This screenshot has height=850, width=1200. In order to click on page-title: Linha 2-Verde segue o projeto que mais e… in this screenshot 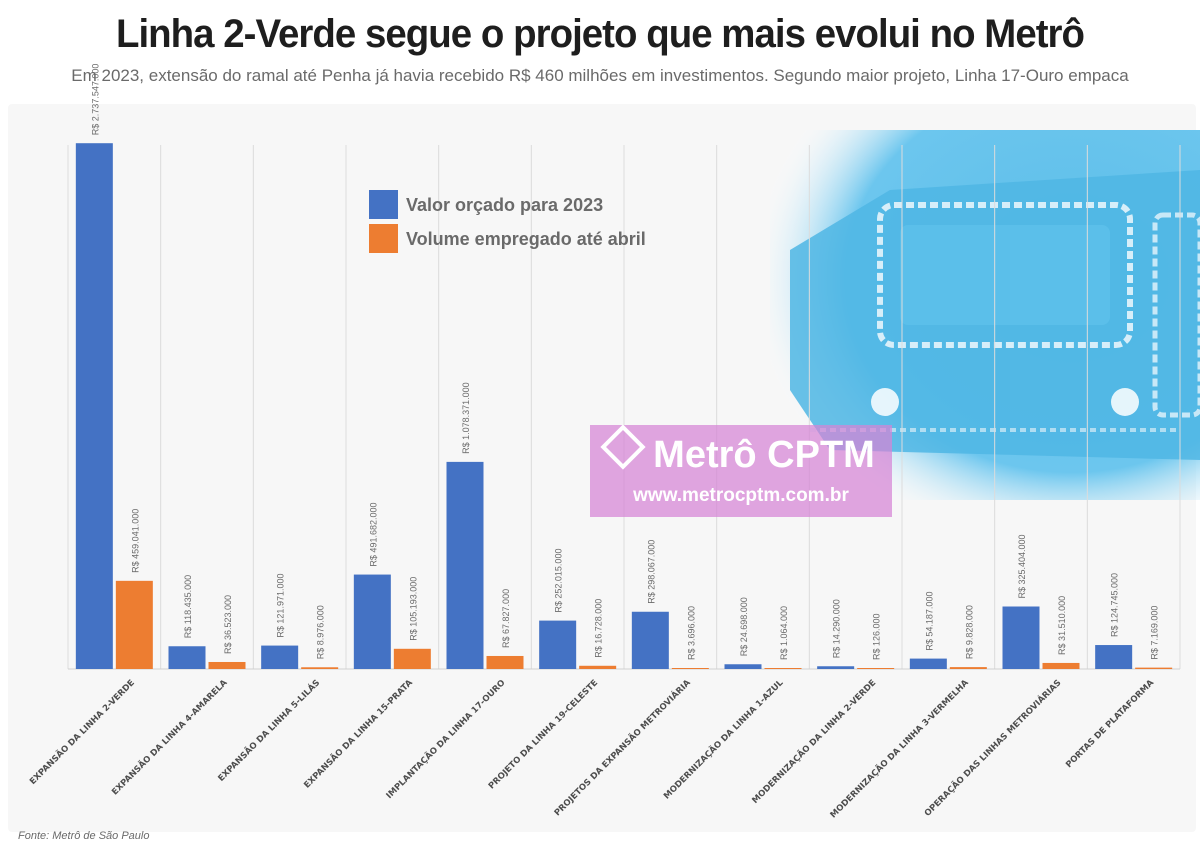, I will do `click(600, 34)`.